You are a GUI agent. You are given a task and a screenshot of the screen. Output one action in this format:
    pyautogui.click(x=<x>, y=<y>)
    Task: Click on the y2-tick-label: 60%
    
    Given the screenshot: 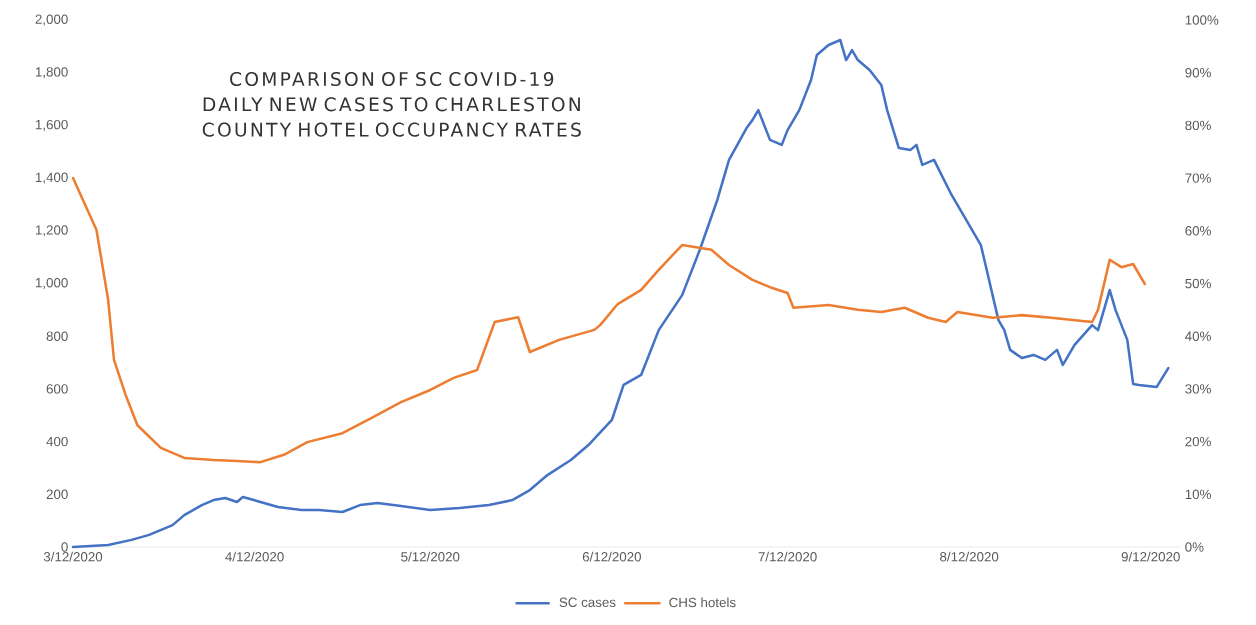 What is the action you would take?
    pyautogui.click(x=1198, y=231)
    